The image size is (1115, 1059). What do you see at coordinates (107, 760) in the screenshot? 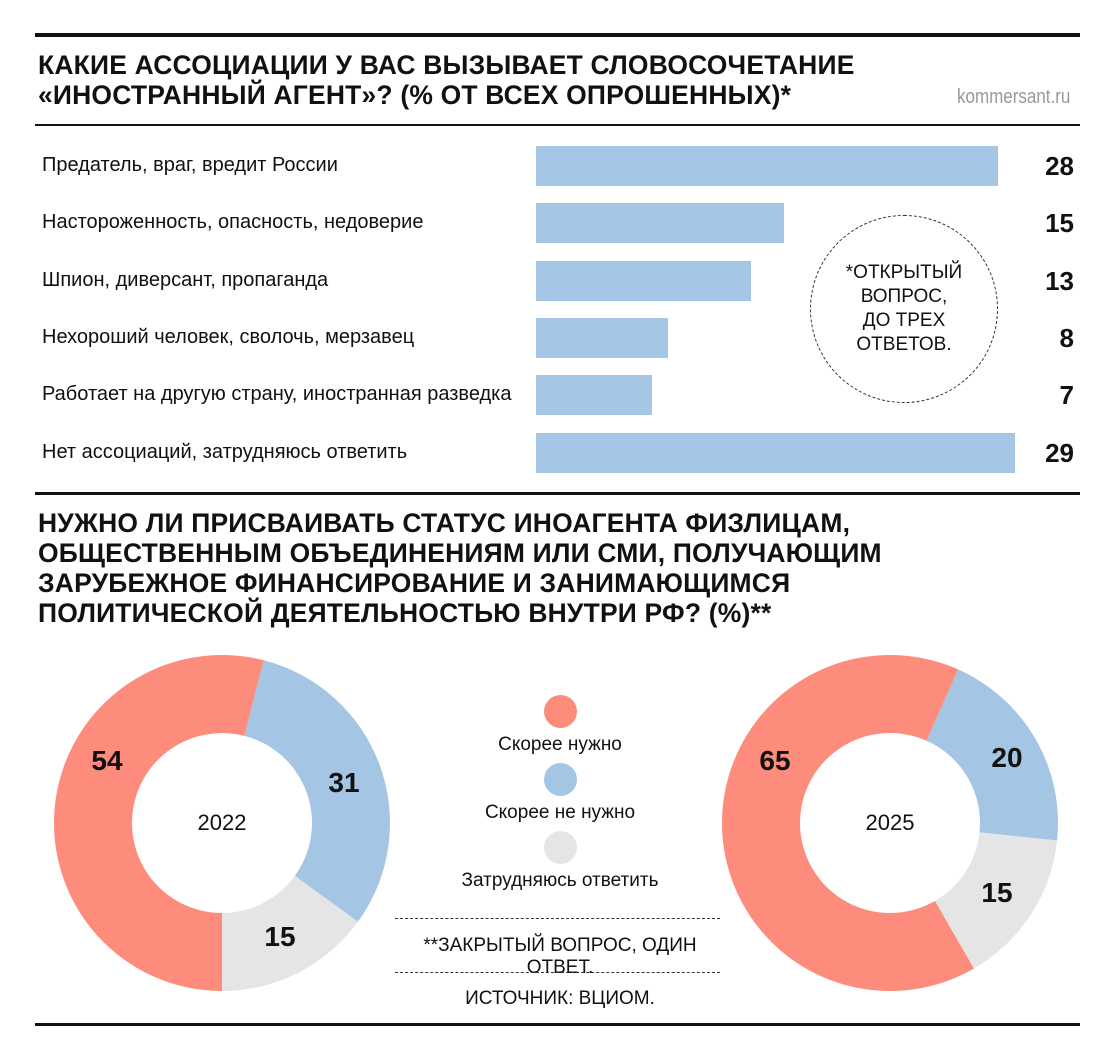
I see `donut-value-label: 54` at bounding box center [107, 760].